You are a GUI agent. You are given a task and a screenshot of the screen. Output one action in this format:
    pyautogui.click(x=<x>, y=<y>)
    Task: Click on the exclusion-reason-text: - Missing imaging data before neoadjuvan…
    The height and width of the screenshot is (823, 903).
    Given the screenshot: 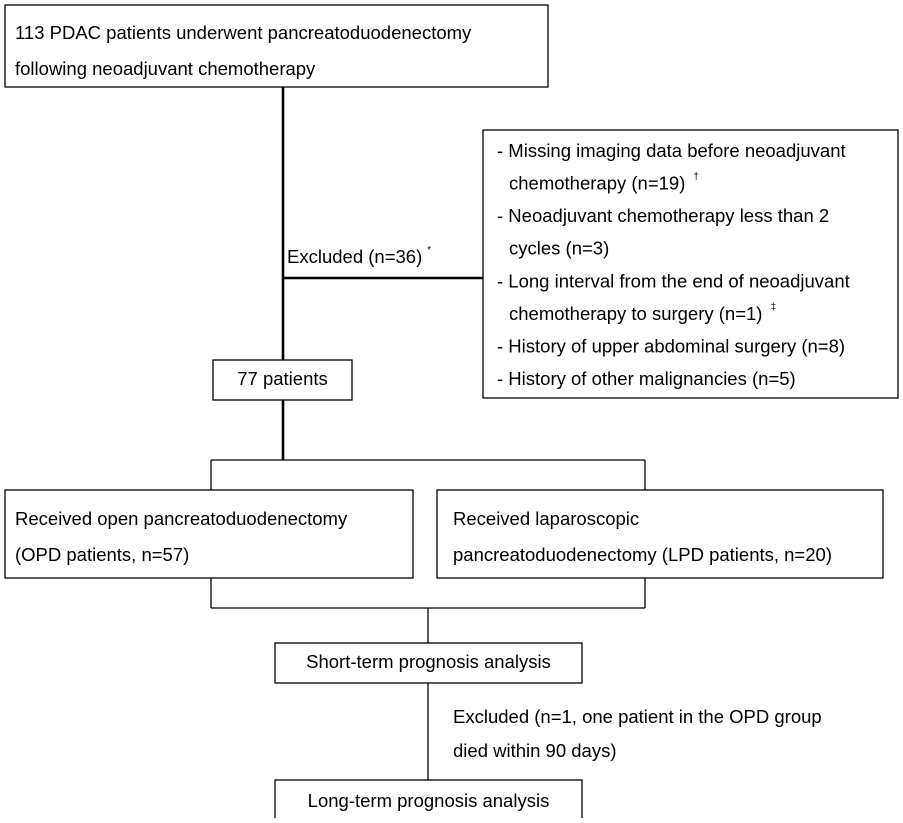 What is the action you would take?
    pyautogui.click(x=671, y=150)
    